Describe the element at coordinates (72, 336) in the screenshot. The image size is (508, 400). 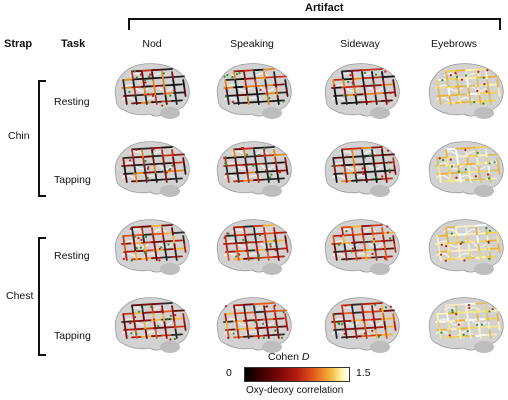
I see `task-label-chest-tapping: Tapping` at that location.